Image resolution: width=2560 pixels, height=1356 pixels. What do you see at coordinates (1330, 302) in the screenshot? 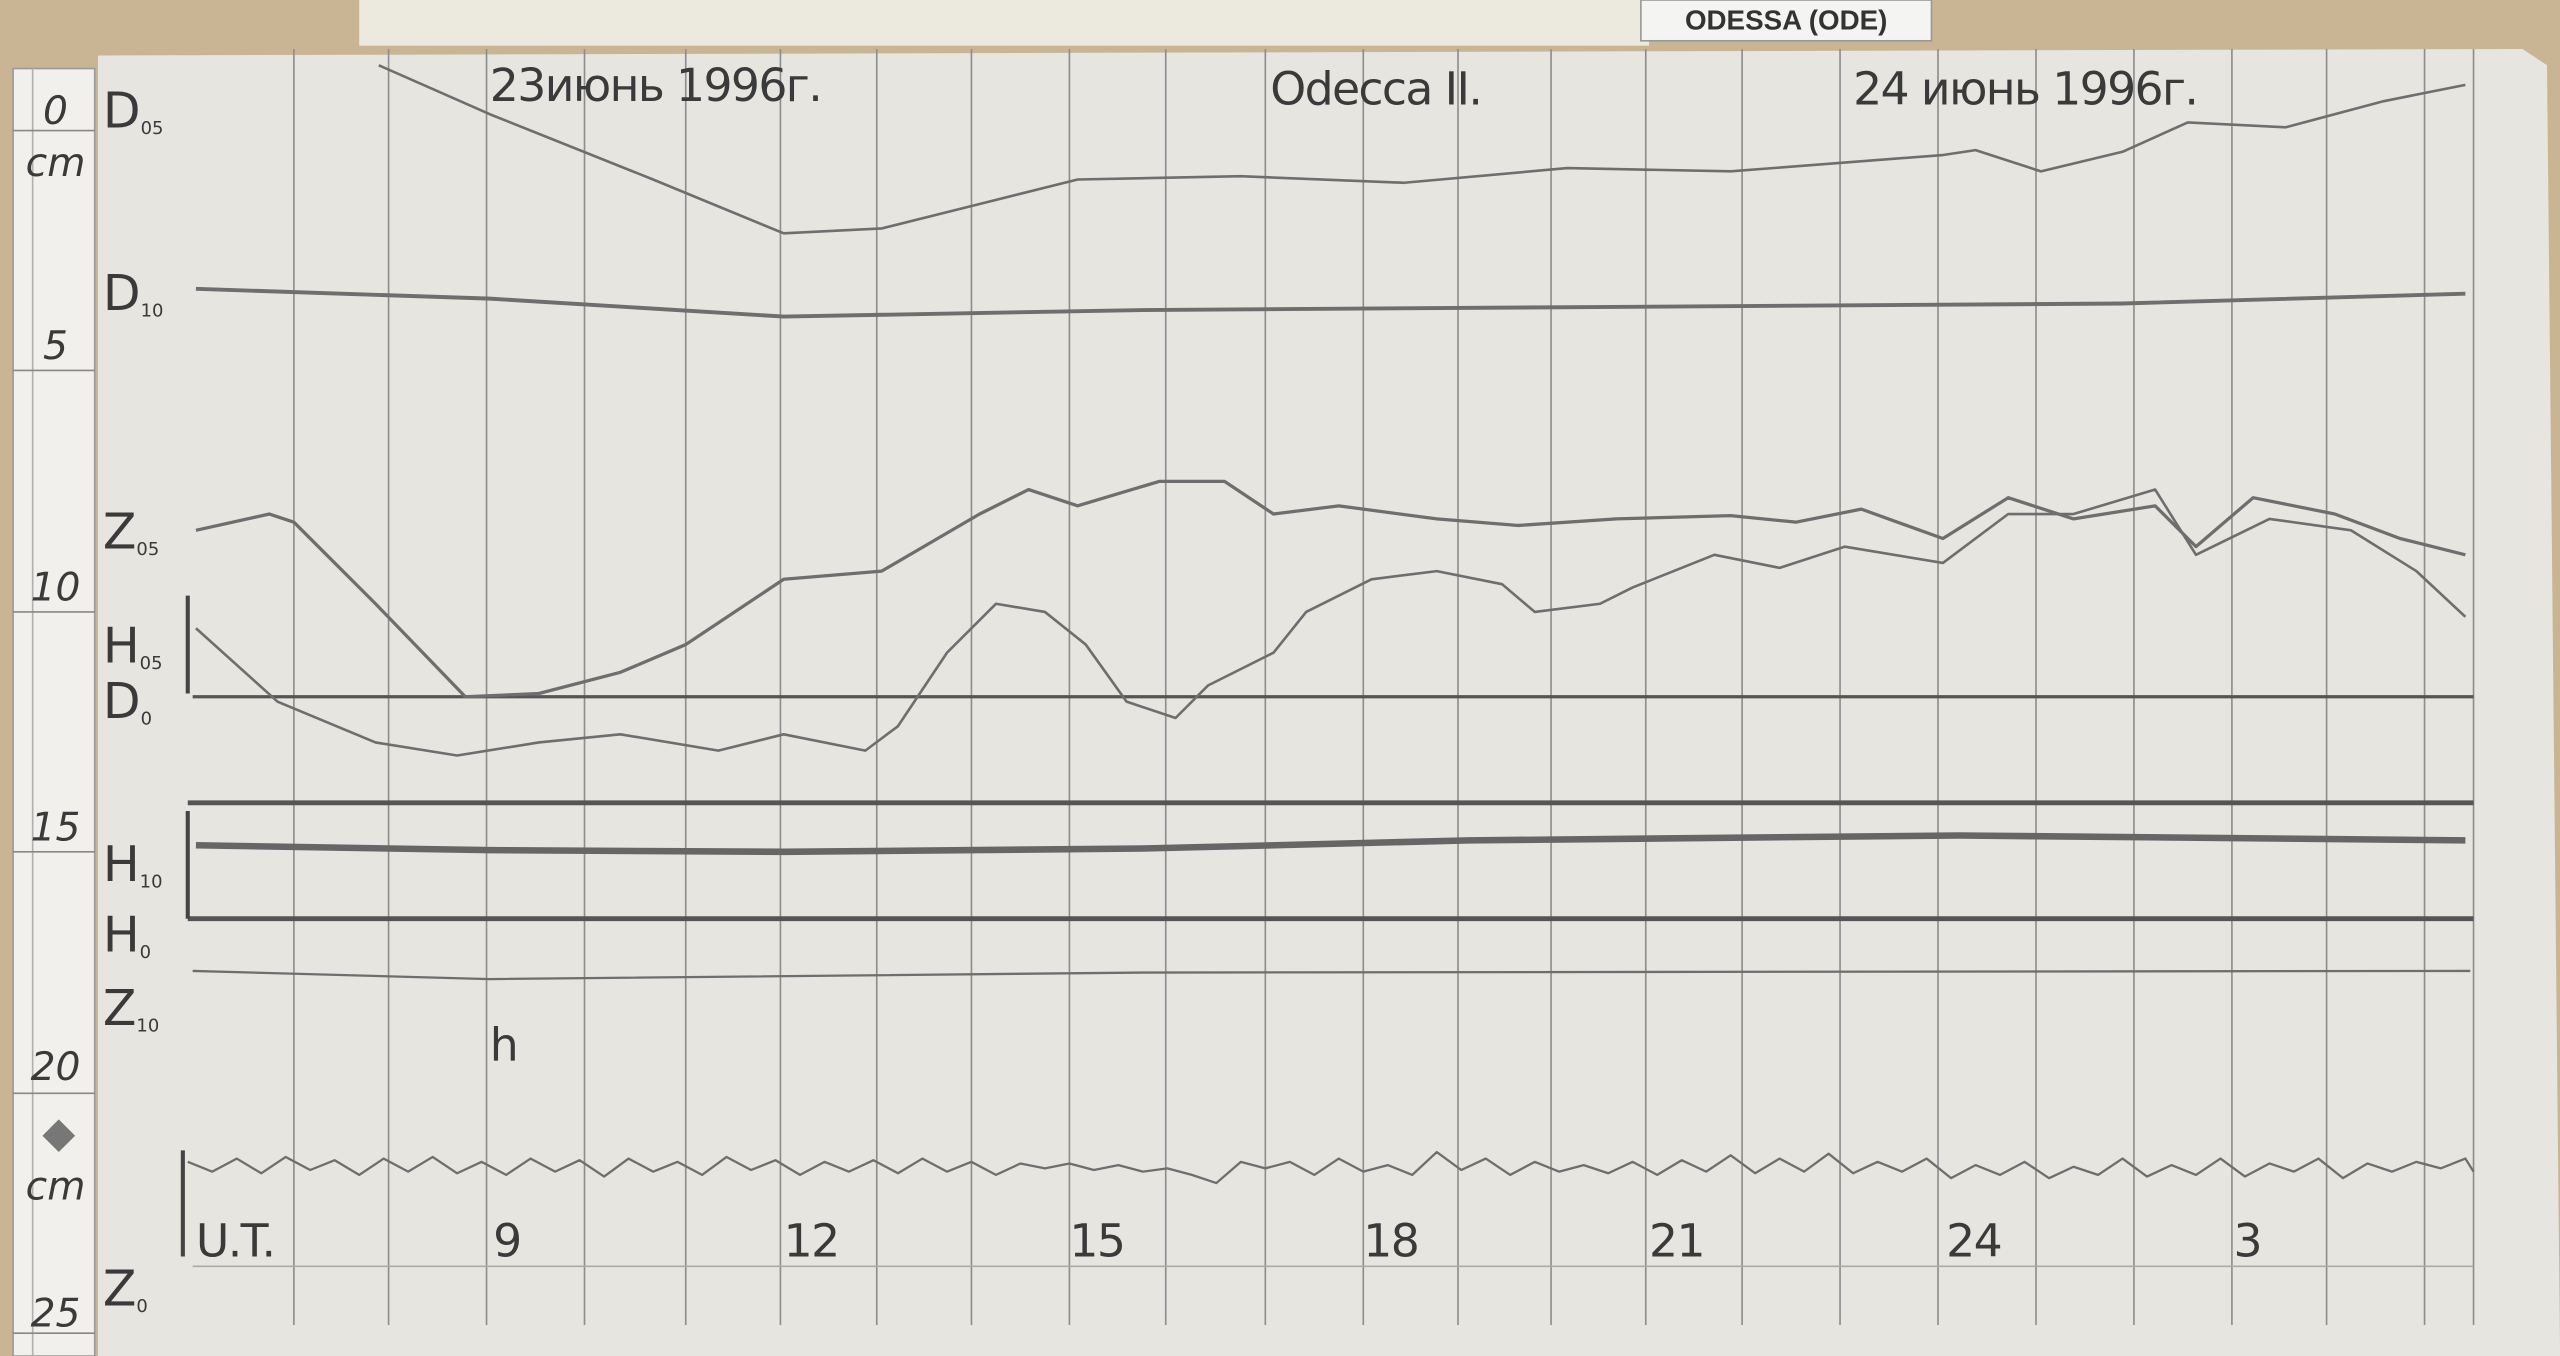
I see `trace-d10` at bounding box center [1330, 302].